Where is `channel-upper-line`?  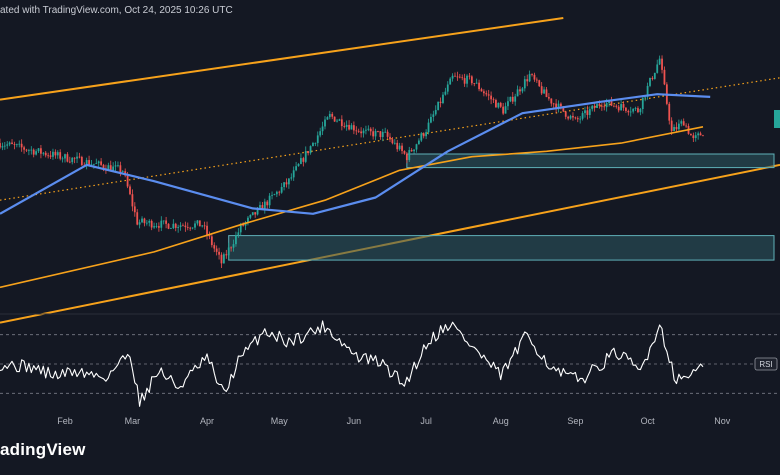 channel-upper-line is located at coordinates (282, 59).